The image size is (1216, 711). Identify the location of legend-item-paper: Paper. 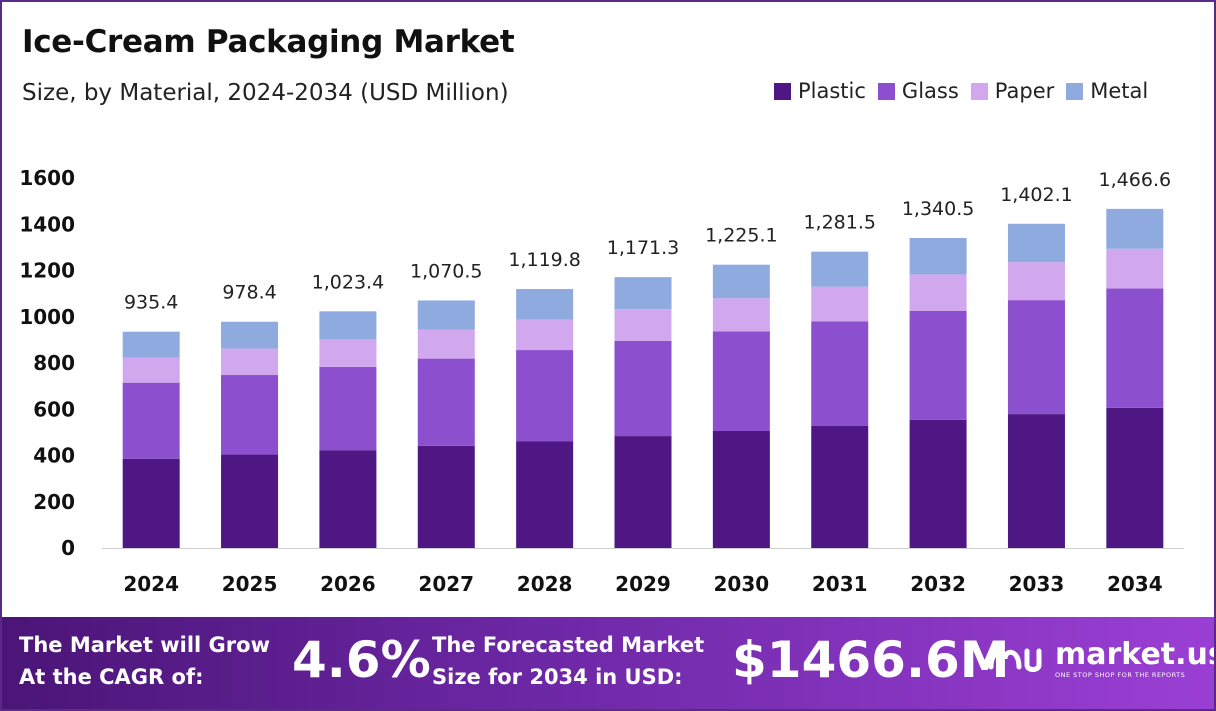
(1012, 91).